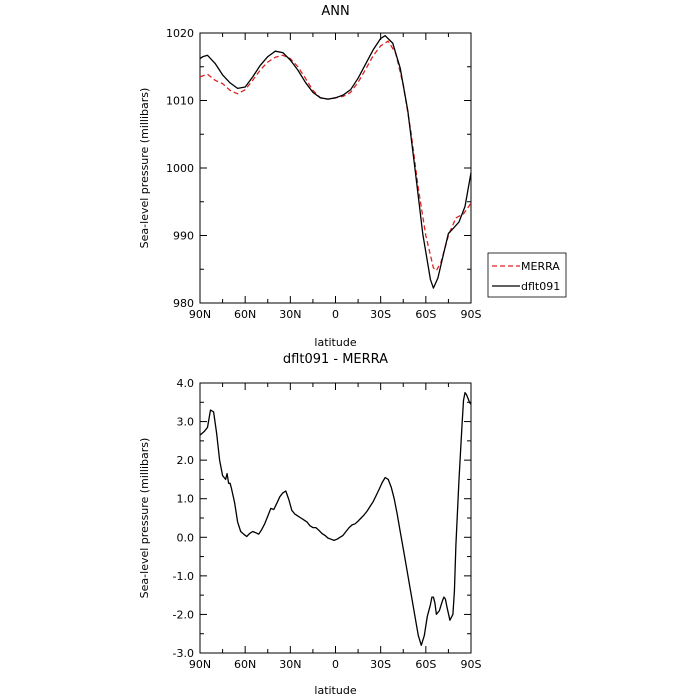 The image size is (700, 700). I want to click on legend: MERRA dflt091, so click(527, 275).